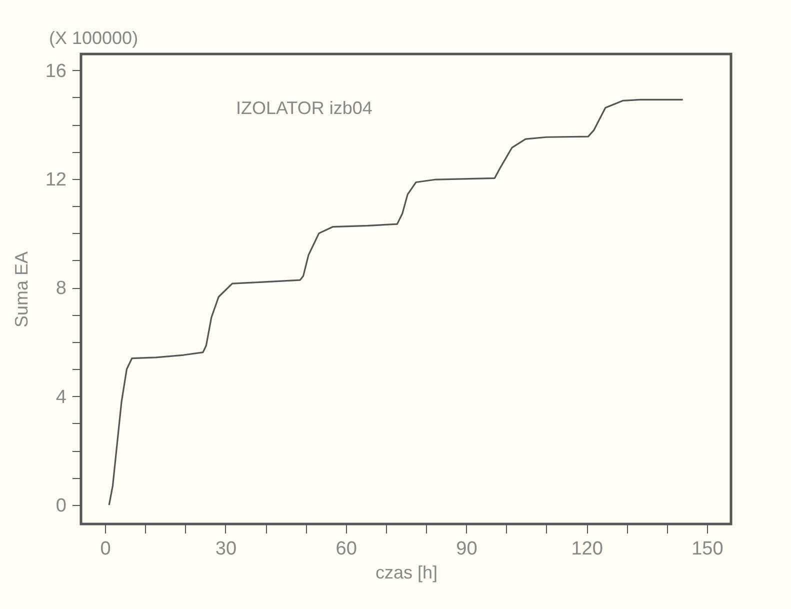 This screenshot has height=609, width=791. What do you see at coordinates (61, 397) in the screenshot?
I see `y-tick-label: 4` at bounding box center [61, 397].